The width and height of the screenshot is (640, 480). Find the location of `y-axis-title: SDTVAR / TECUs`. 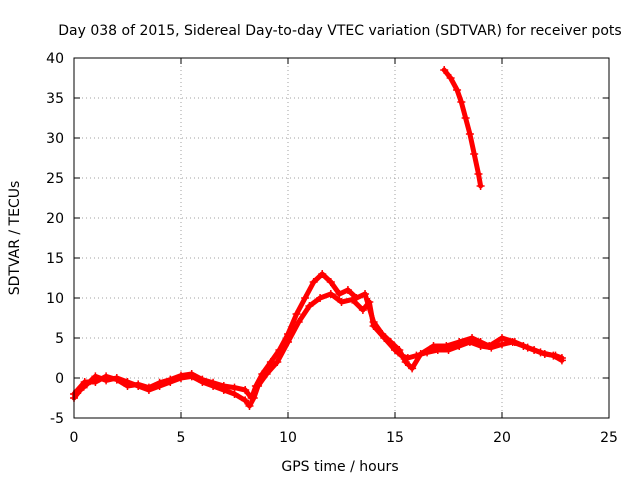

y-axis-title: SDTVAR / TECUs is located at coordinates (15, 238).